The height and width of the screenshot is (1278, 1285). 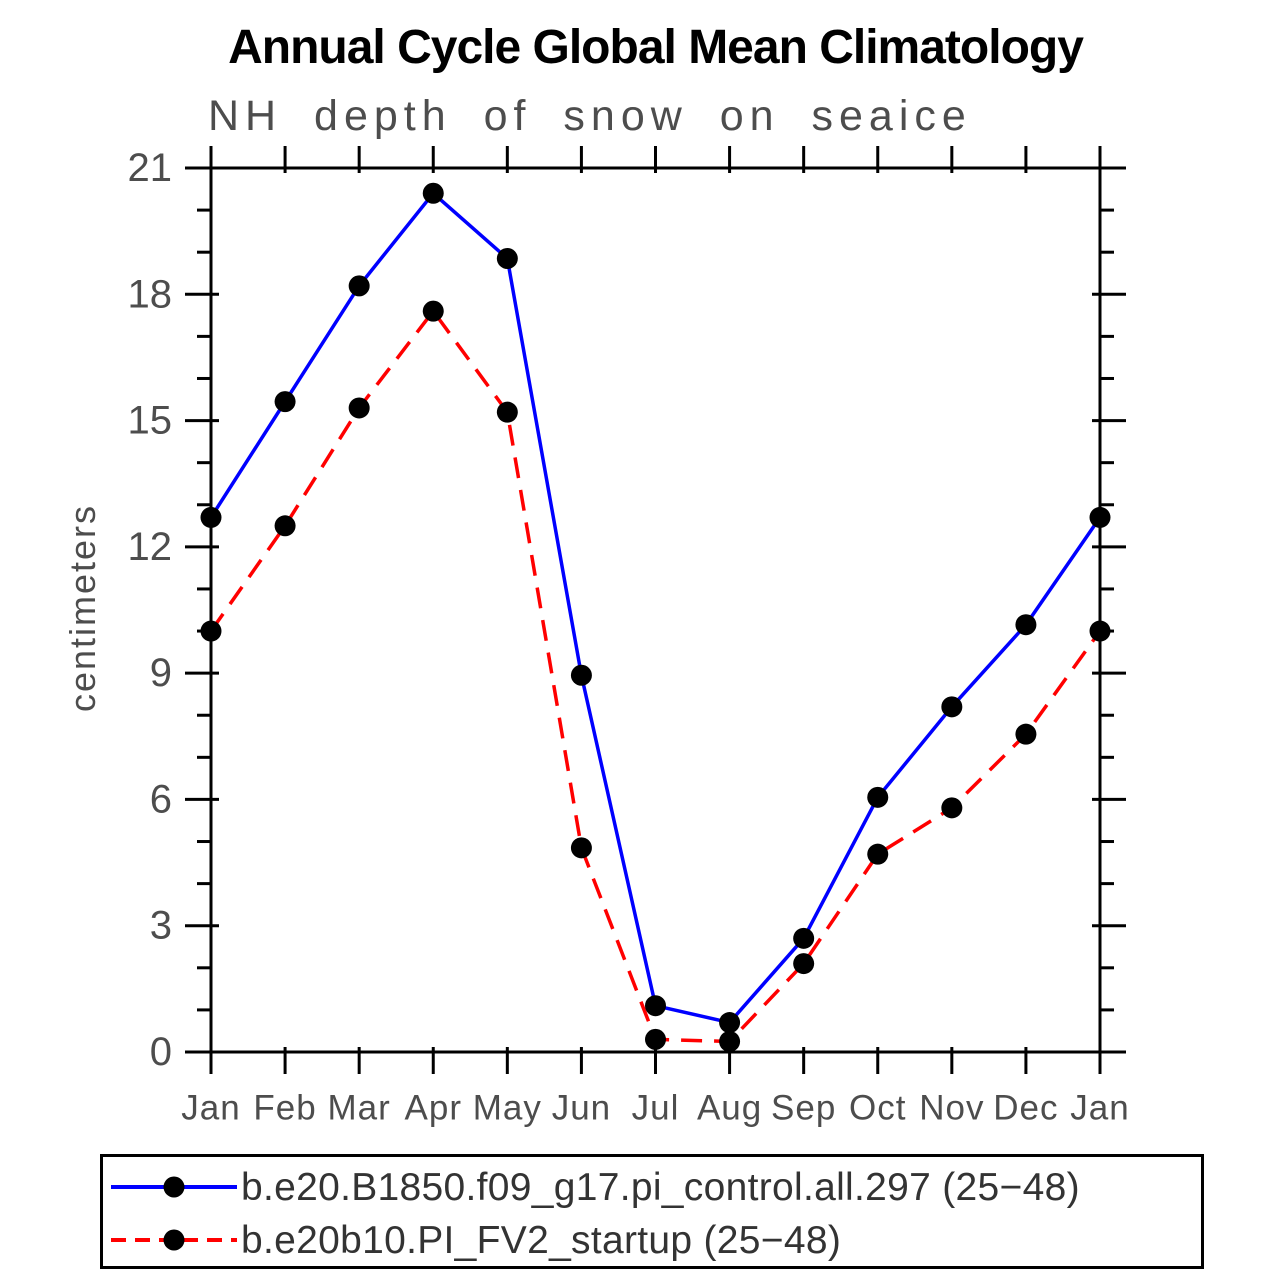 I want to click on y-tick-label: 18, so click(x=150, y=294).